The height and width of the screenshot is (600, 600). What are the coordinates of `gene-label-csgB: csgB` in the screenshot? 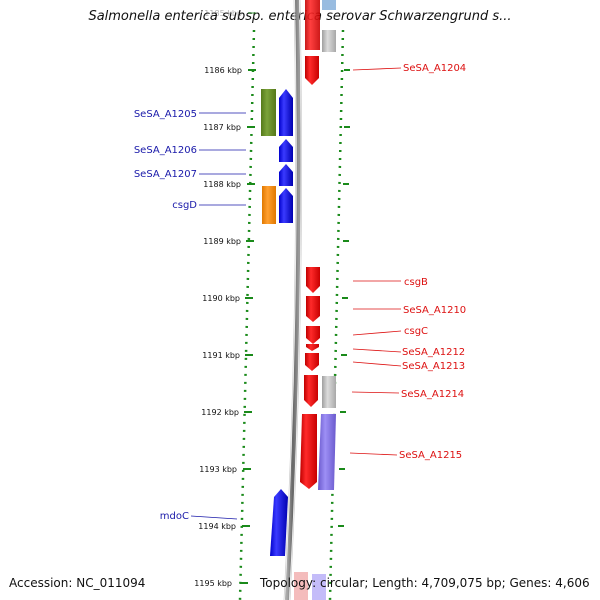 It's located at (416, 282).